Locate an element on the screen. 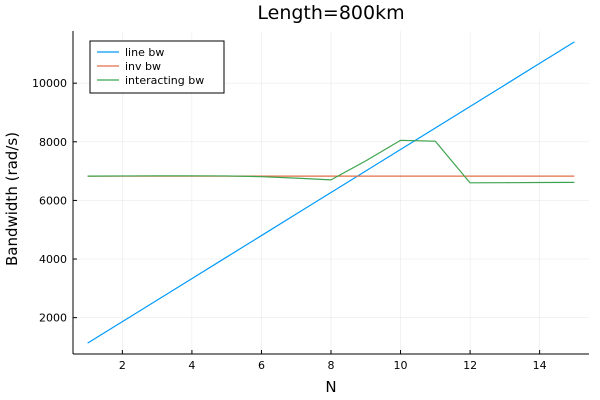 Image resolution: width=600 pixels, height=400 pixels. chart-title: Length=800km is located at coordinates (330, 13).